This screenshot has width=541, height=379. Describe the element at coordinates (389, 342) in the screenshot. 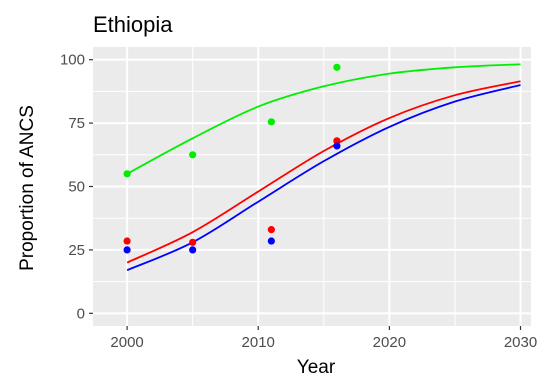

I see `x-tick-label: 2020` at that location.